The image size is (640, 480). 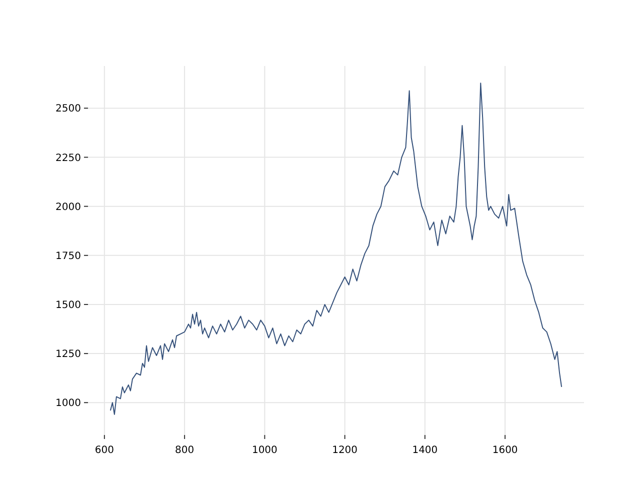 What do you see at coordinates (505, 450) in the screenshot?
I see `x-tick-label: 1600` at bounding box center [505, 450].